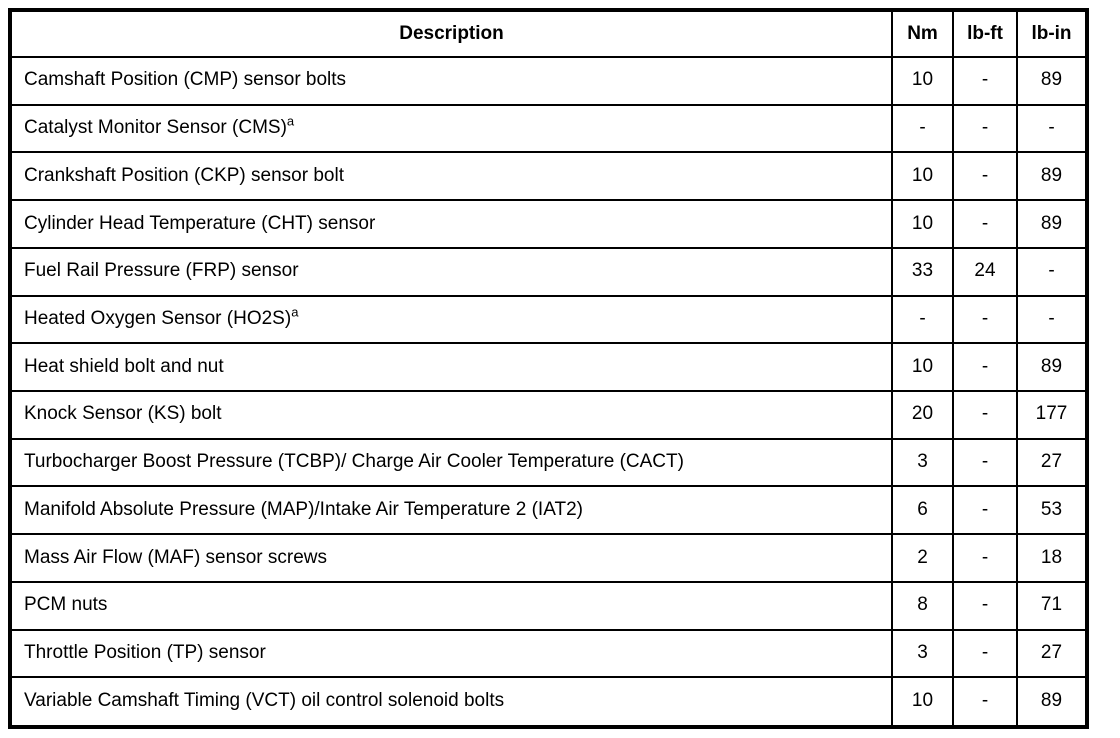 This screenshot has width=1120, height=738. I want to click on description-text: Knock Sensor (KS) bolt, so click(123, 414).